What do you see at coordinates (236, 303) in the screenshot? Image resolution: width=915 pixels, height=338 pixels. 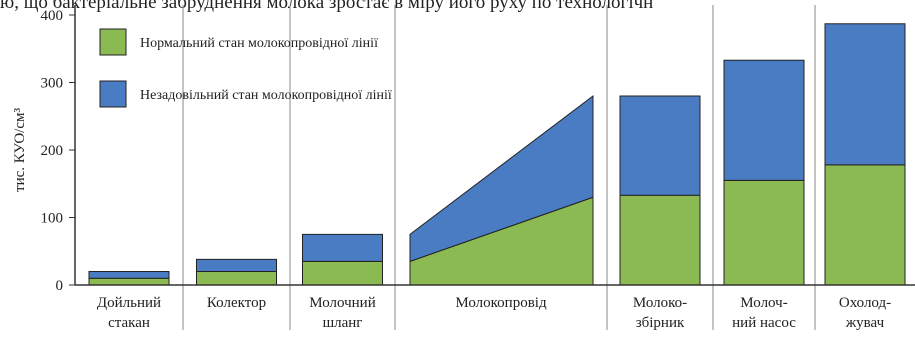 I see `x-tick-label: Колектор` at bounding box center [236, 303].